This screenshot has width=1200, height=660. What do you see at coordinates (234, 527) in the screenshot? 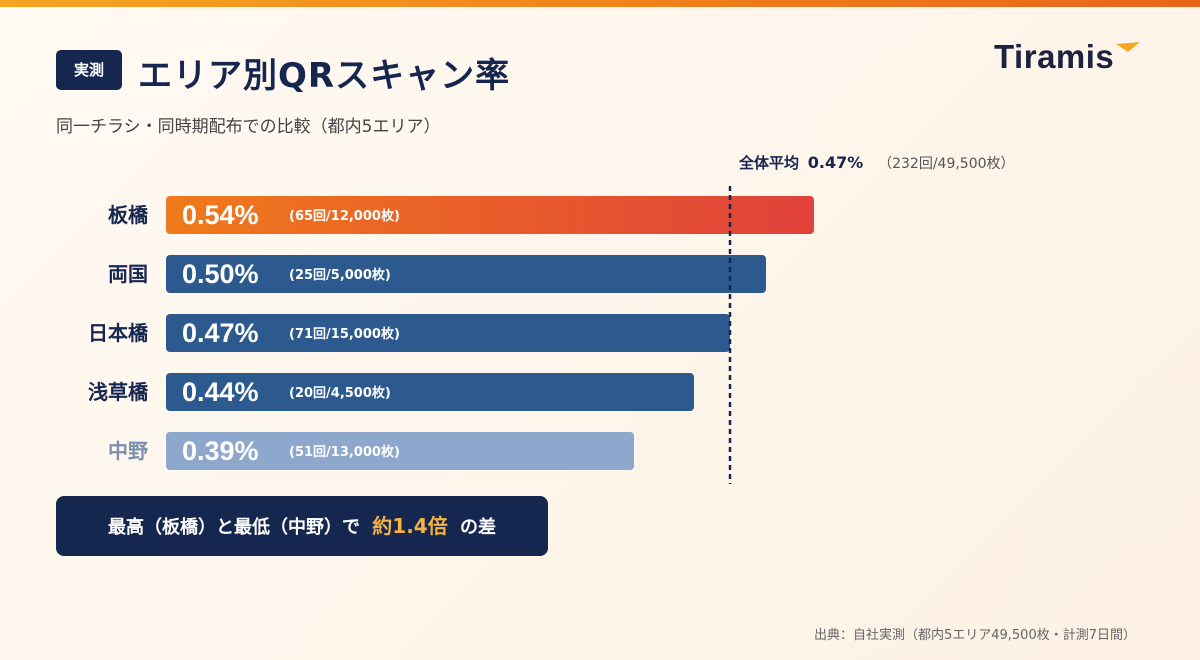
I see `callout-prefix: 最高（板橋）と最低（中野）で` at bounding box center [234, 527].